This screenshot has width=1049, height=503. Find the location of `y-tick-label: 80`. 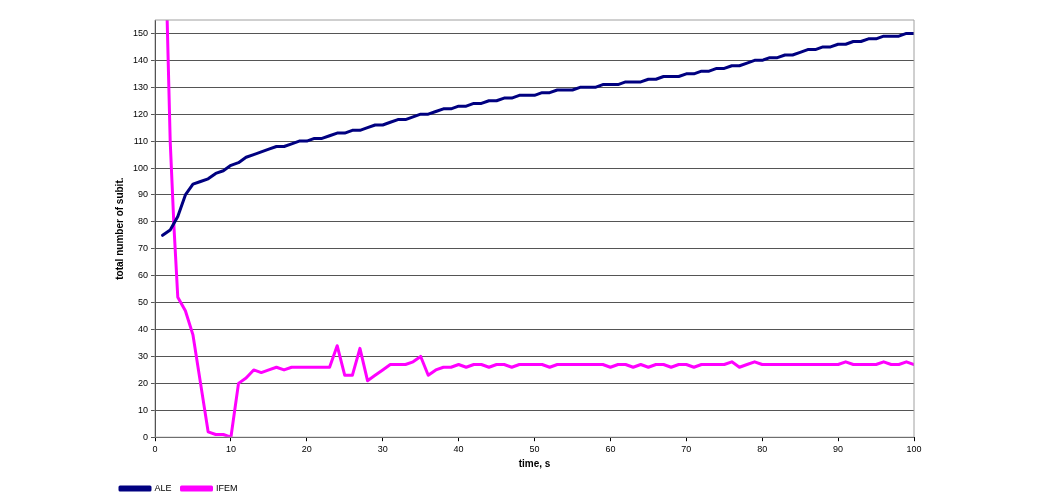

y-tick-label: 80 is located at coordinates (143, 221).